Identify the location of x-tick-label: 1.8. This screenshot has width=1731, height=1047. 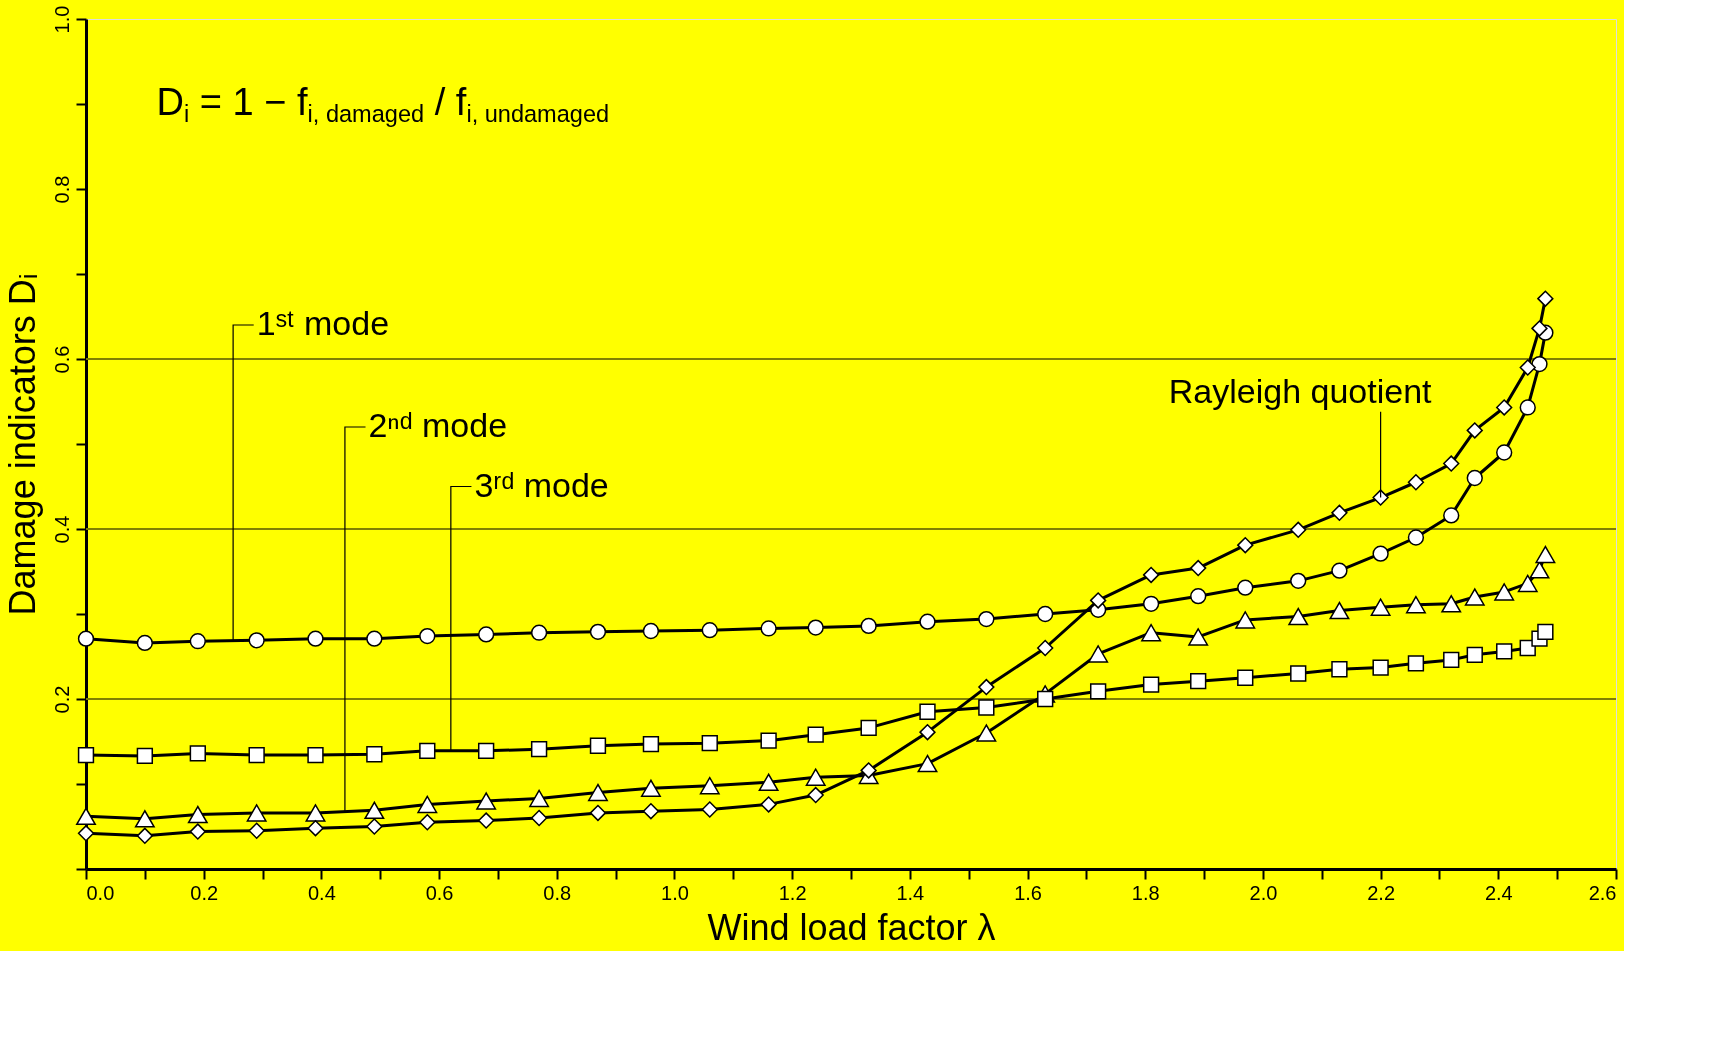
(1145, 892).